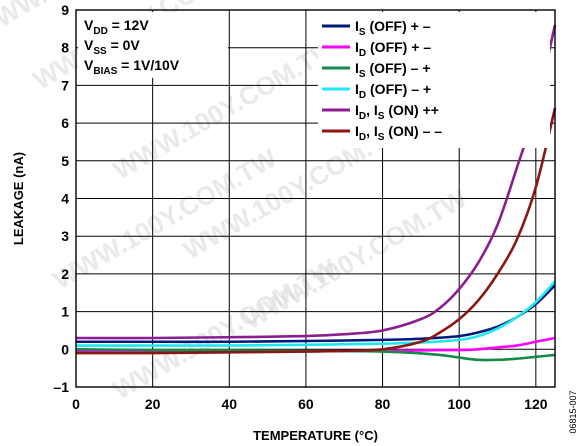  Describe the element at coordinates (65, 123) in the screenshot. I see `y-tick-label: 6` at that location.